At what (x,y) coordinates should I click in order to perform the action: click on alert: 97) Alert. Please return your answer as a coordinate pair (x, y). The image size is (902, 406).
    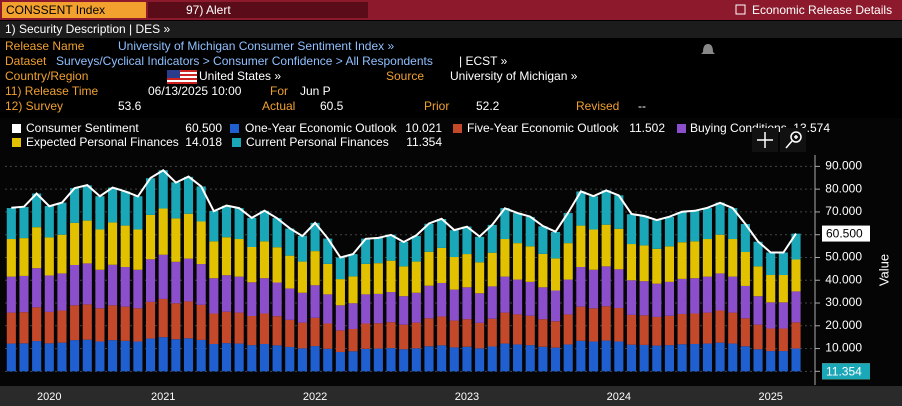
    Looking at the image, I should click on (208, 10).